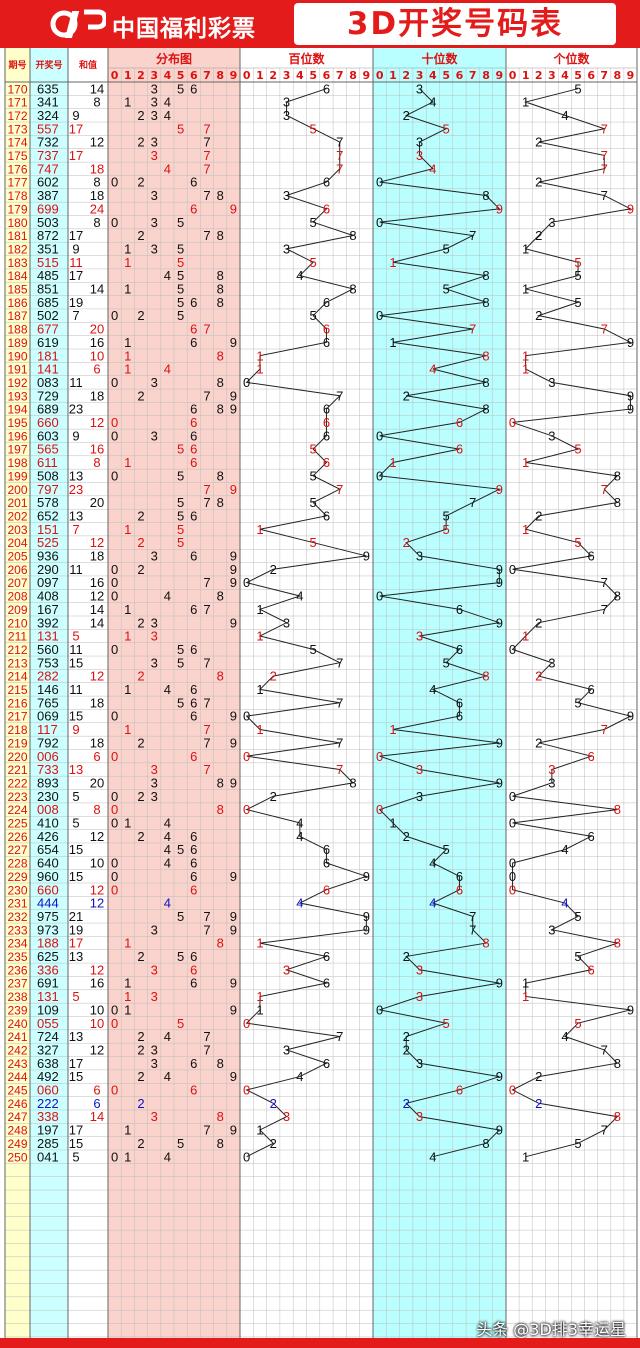  Describe the element at coordinates (17, 557) in the screenshot. I see `issue-cell: 205` at that location.